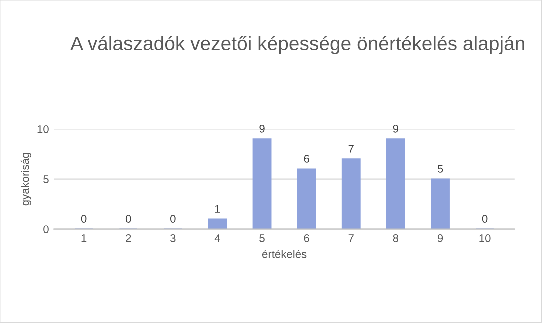 Image resolution: width=542 pixels, height=323 pixels. What do you see at coordinates (129, 238) in the screenshot?
I see `x-tick-label: 2` at bounding box center [129, 238].